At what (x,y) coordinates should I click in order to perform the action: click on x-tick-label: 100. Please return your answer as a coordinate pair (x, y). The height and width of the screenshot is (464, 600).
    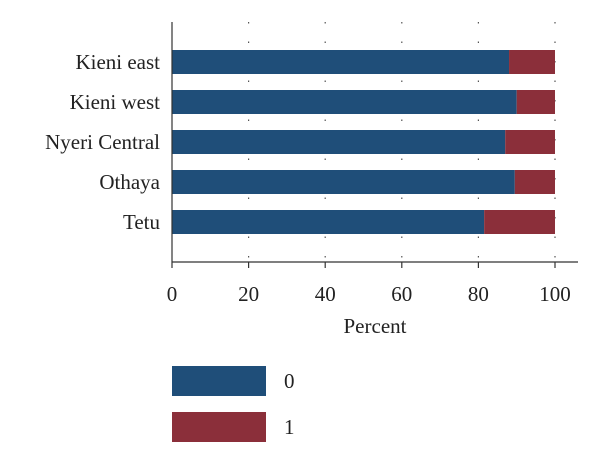
    Looking at the image, I should click on (555, 294).